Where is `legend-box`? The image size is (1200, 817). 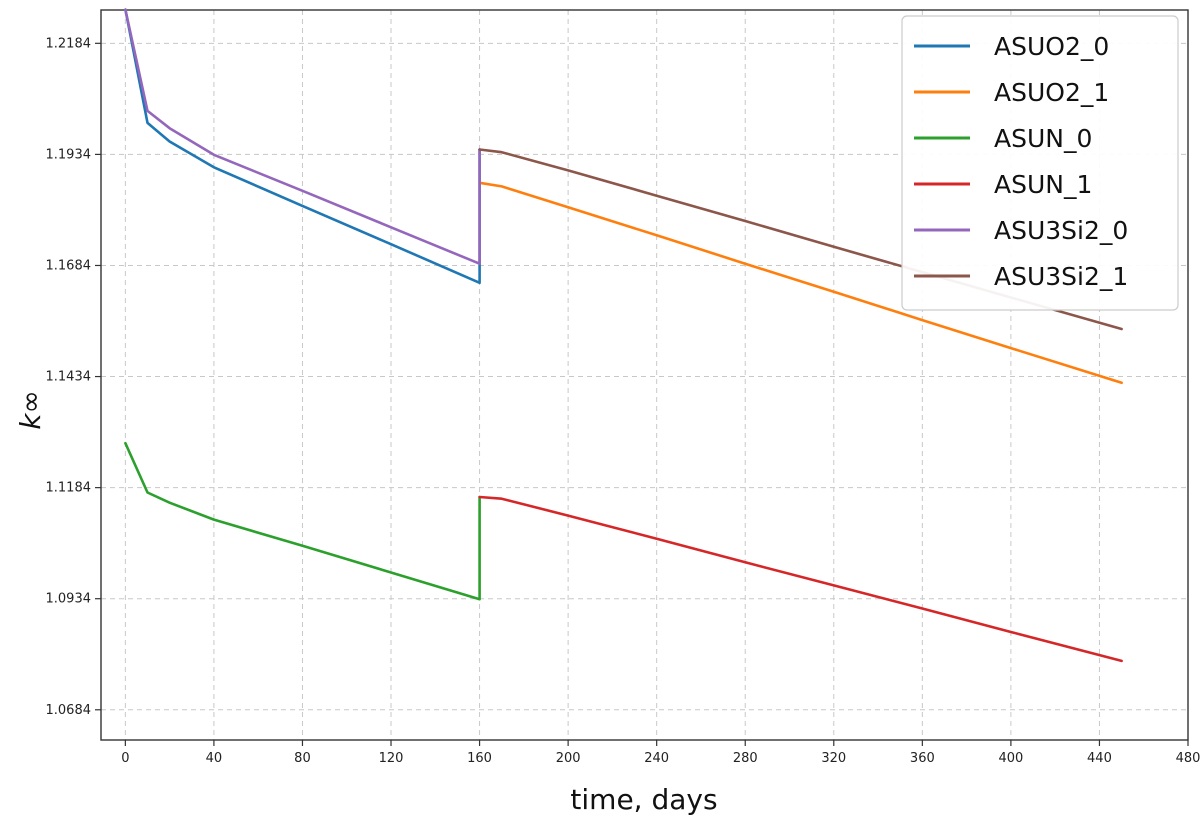
legend-box is located at coordinates (1040, 163).